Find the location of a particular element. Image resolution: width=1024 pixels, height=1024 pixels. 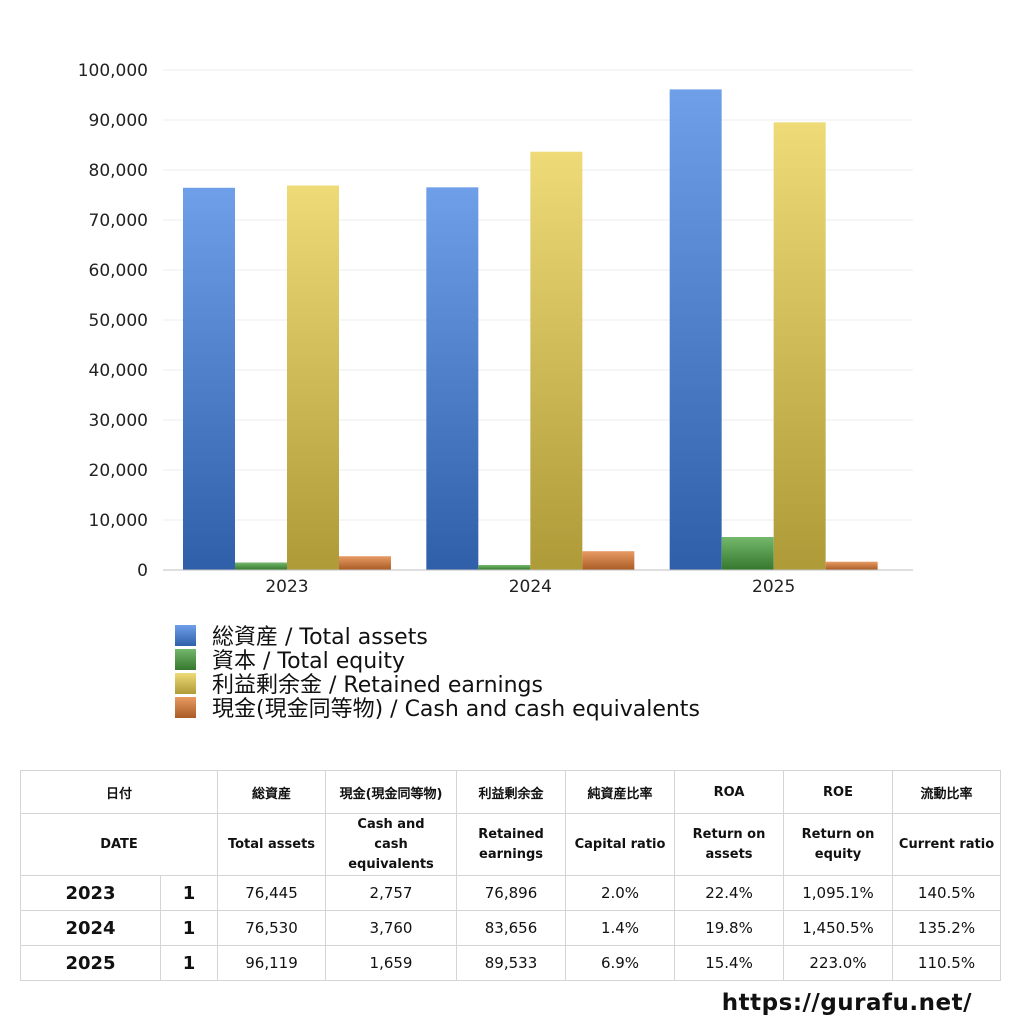

header-date-jp: 日付 is located at coordinates (119, 792).